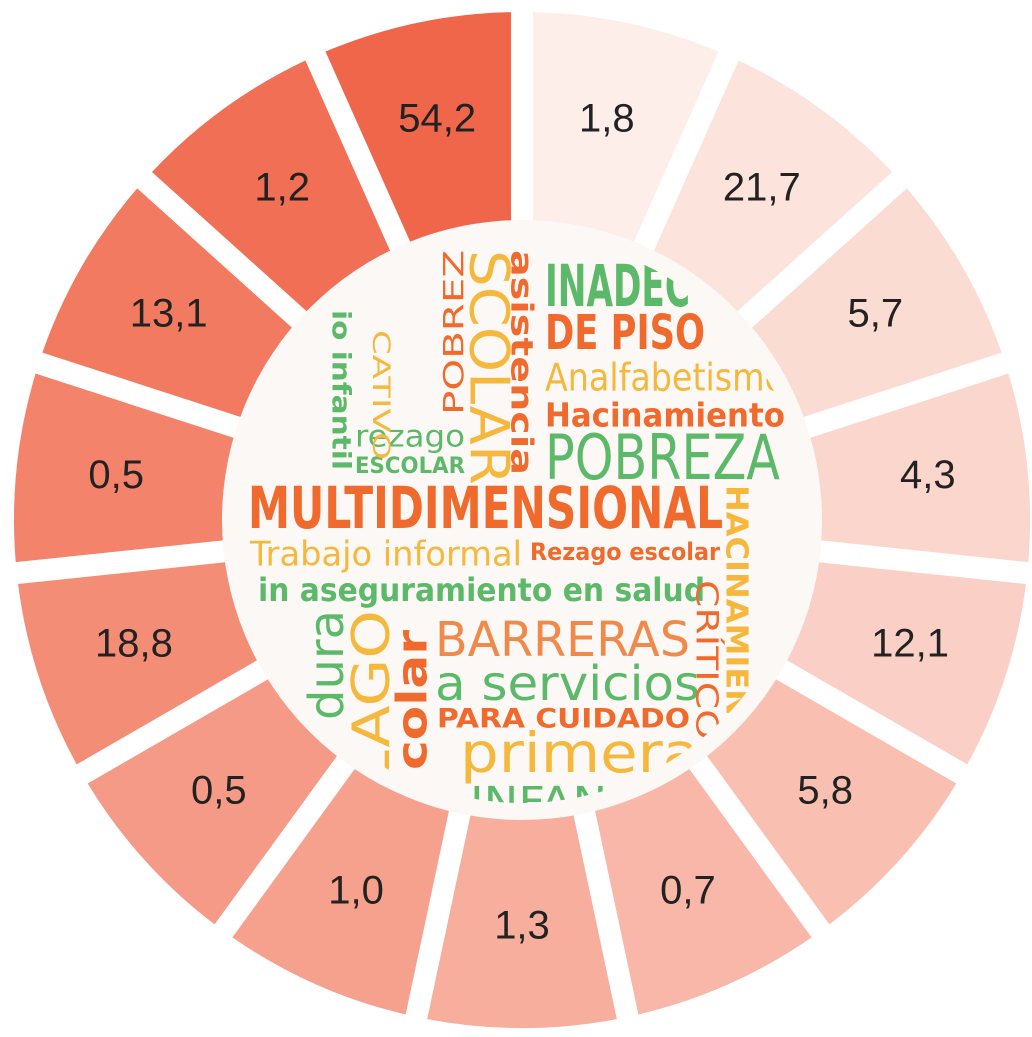 The image size is (1032, 1037). What do you see at coordinates (665, 415) in the screenshot?
I see `word: Hacinamiento` at bounding box center [665, 415].